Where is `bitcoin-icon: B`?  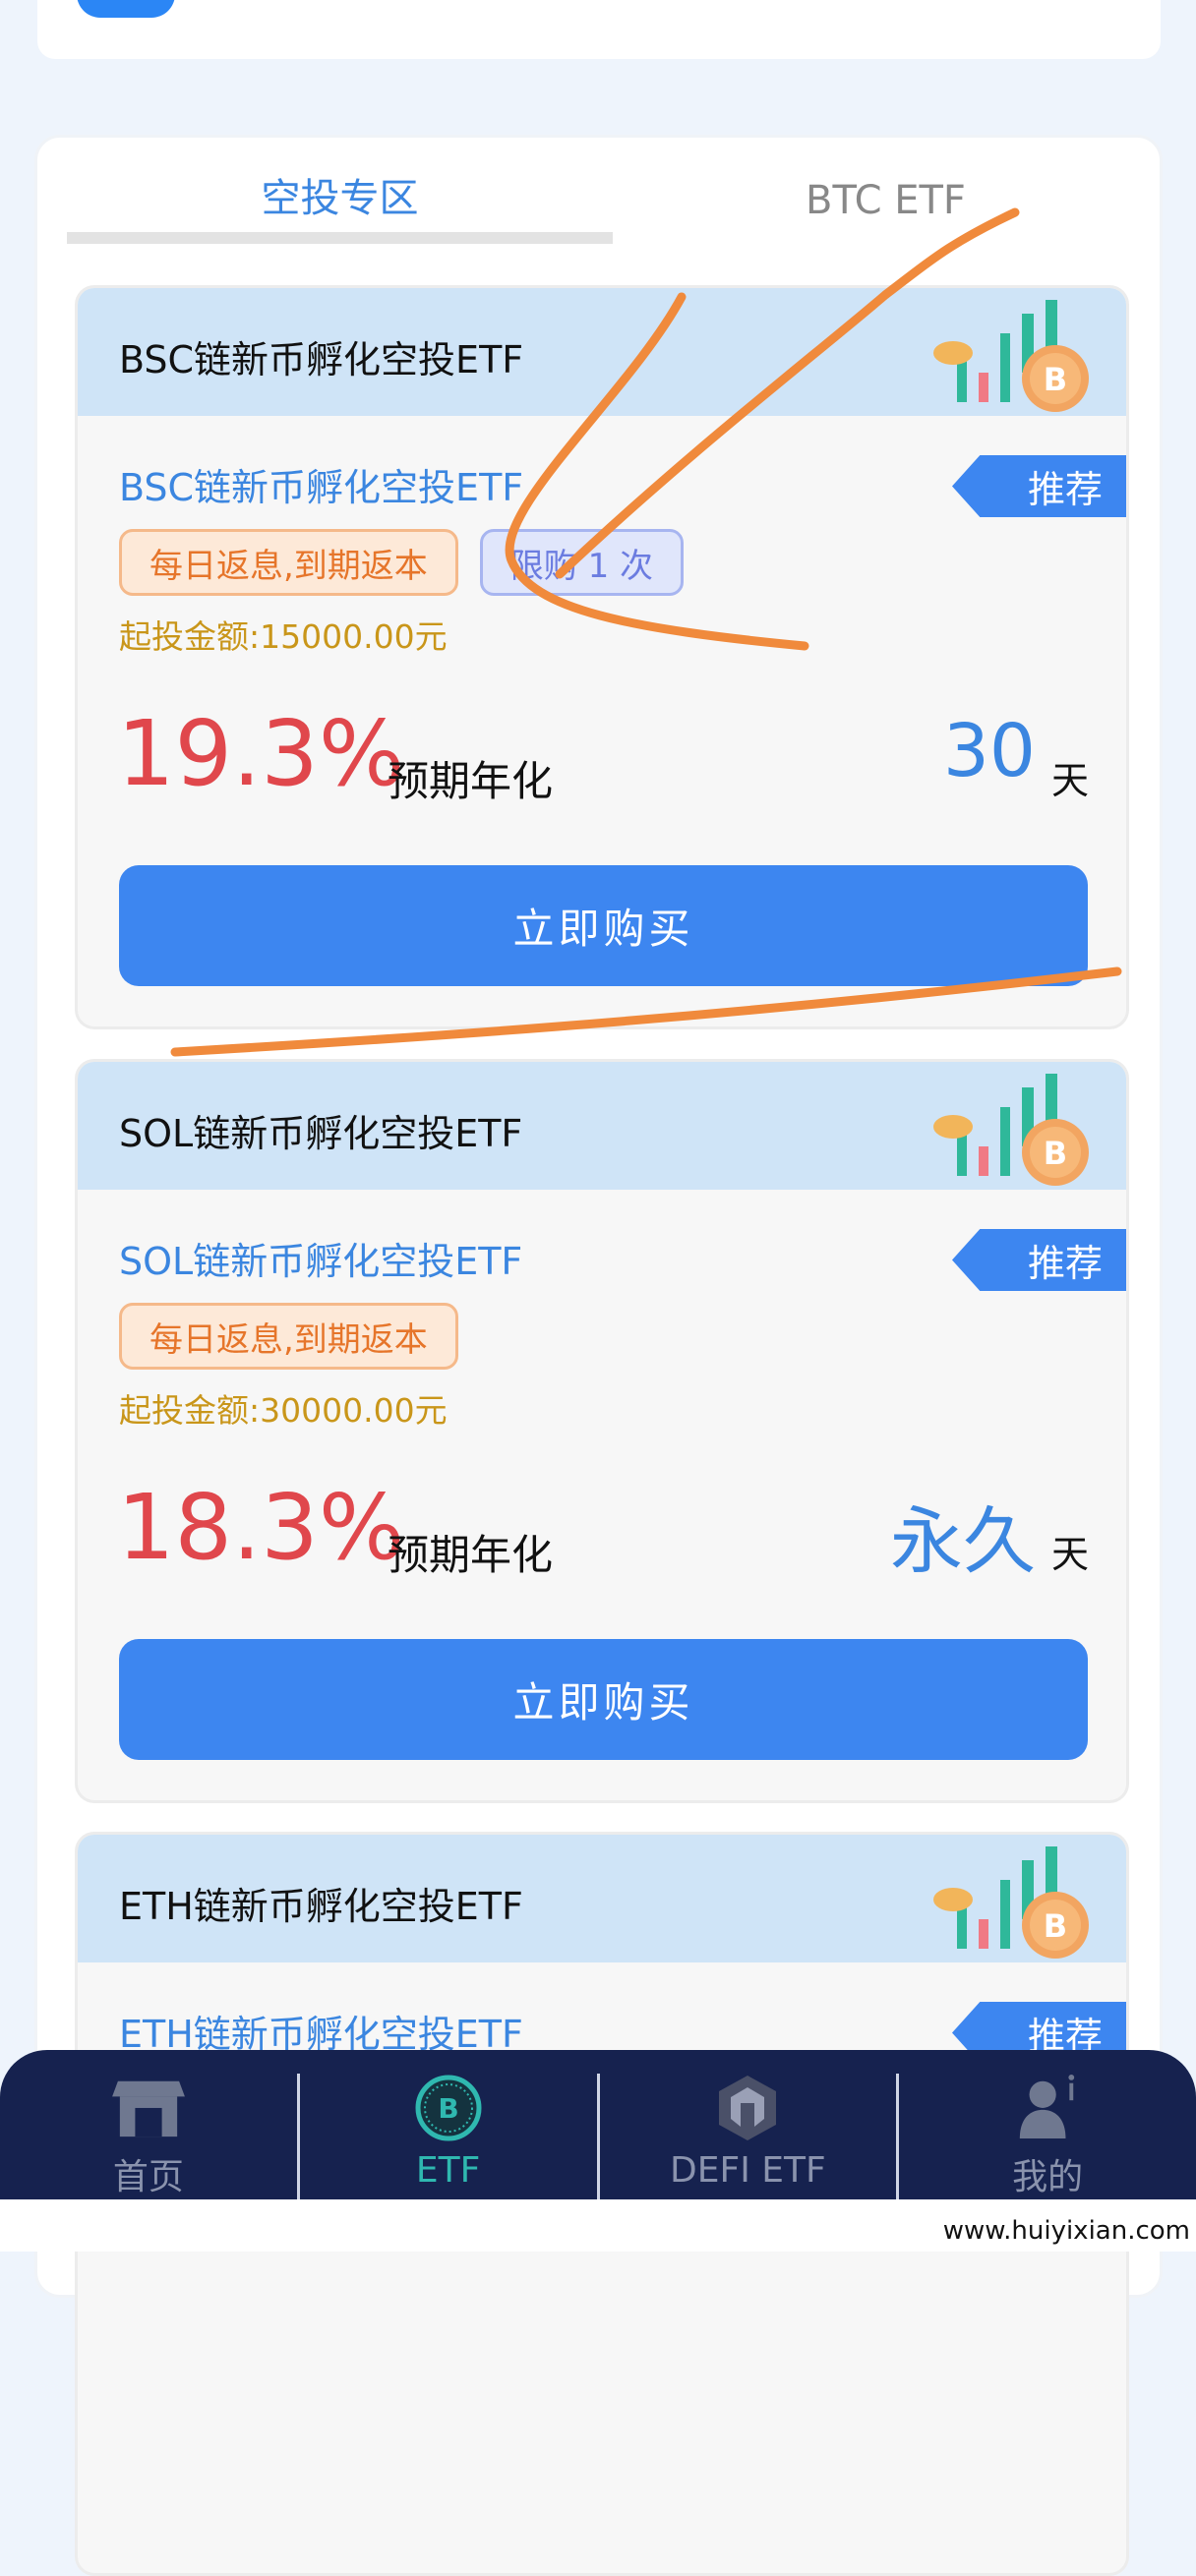 bitcoin-icon: B is located at coordinates (448, 2108).